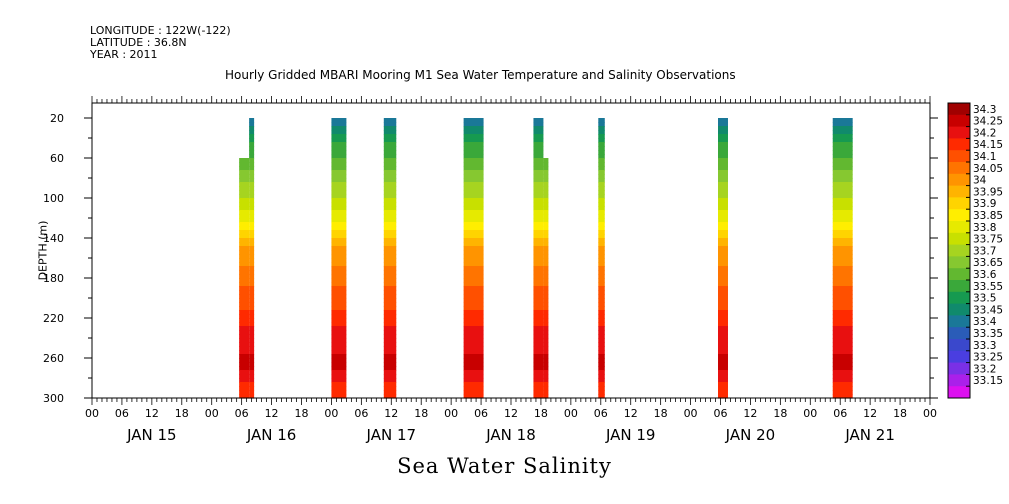 Image resolution: width=1009 pixels, height=504 pixels. I want to click on colorbar-label: 33.55, so click(988, 287).